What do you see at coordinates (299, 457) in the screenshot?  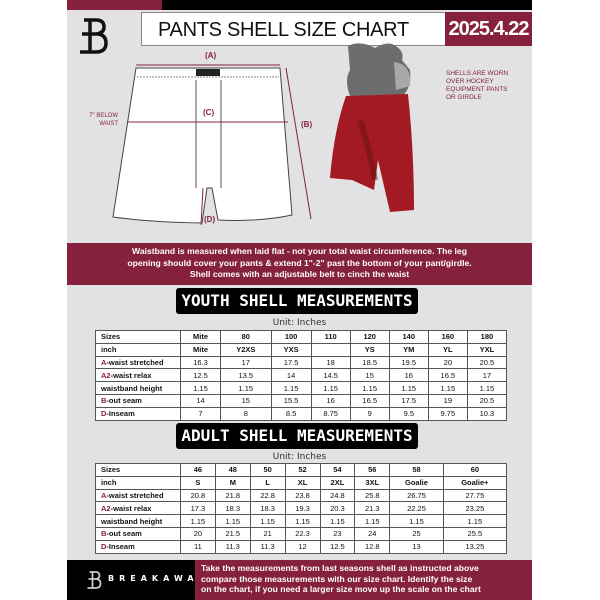 I see `adult-unit-label: Unit: Inches` at bounding box center [299, 457].